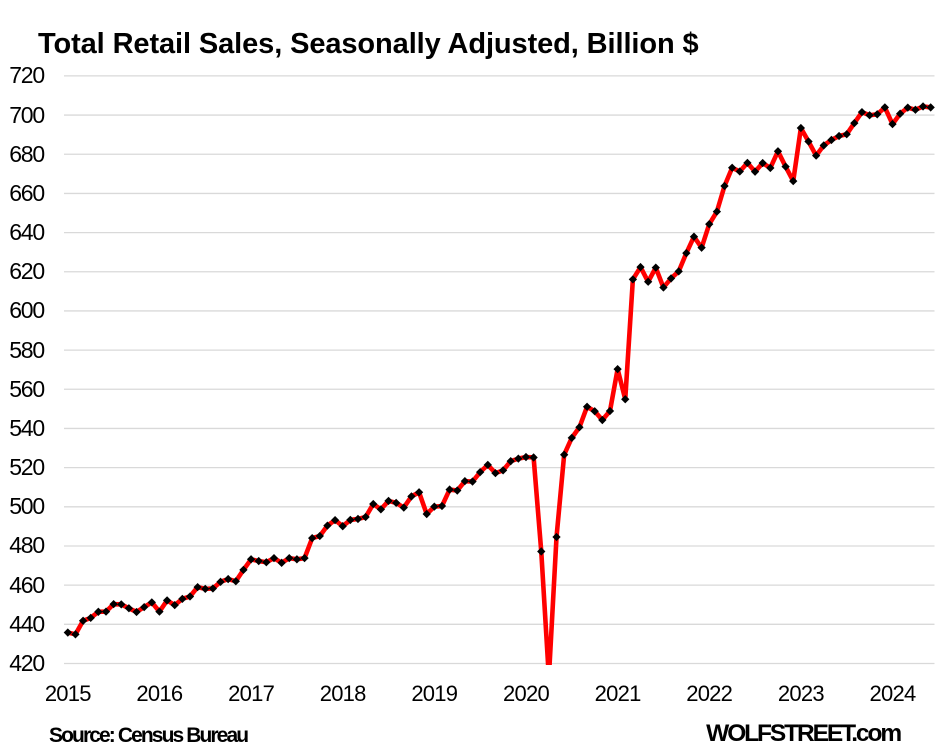 This screenshot has height=756, width=939. What do you see at coordinates (27, 153) in the screenshot?
I see `y-tick-label: 680` at bounding box center [27, 153].